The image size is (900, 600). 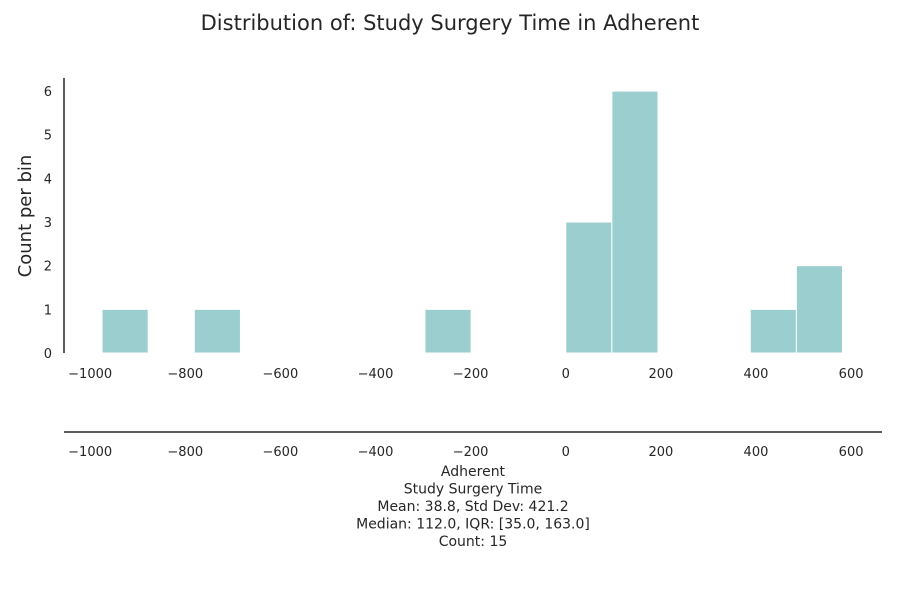 What do you see at coordinates (471, 452) in the screenshot?
I see `box-axis-tick-label: −200` at bounding box center [471, 452].